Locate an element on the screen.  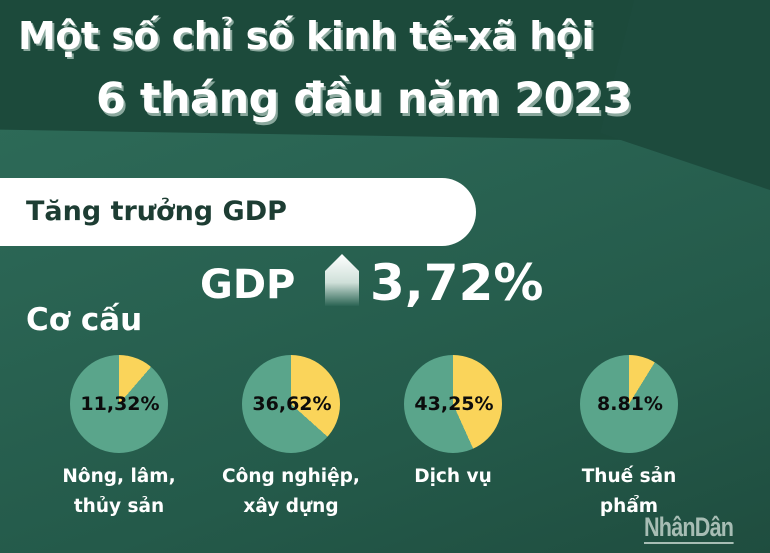
pie-chart-product-tax: 8.81% is located at coordinates (630, 405).